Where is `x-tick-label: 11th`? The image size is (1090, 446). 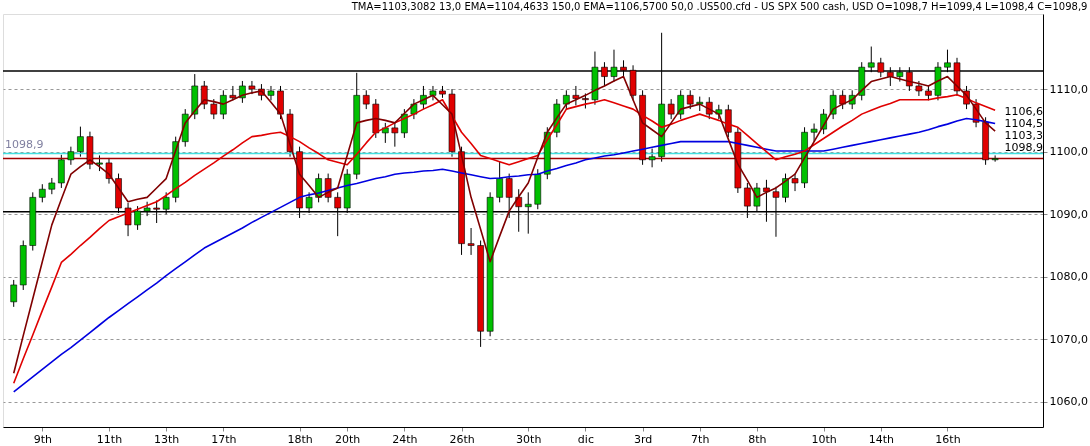 x-tick-label: 11th is located at coordinates (109, 439).